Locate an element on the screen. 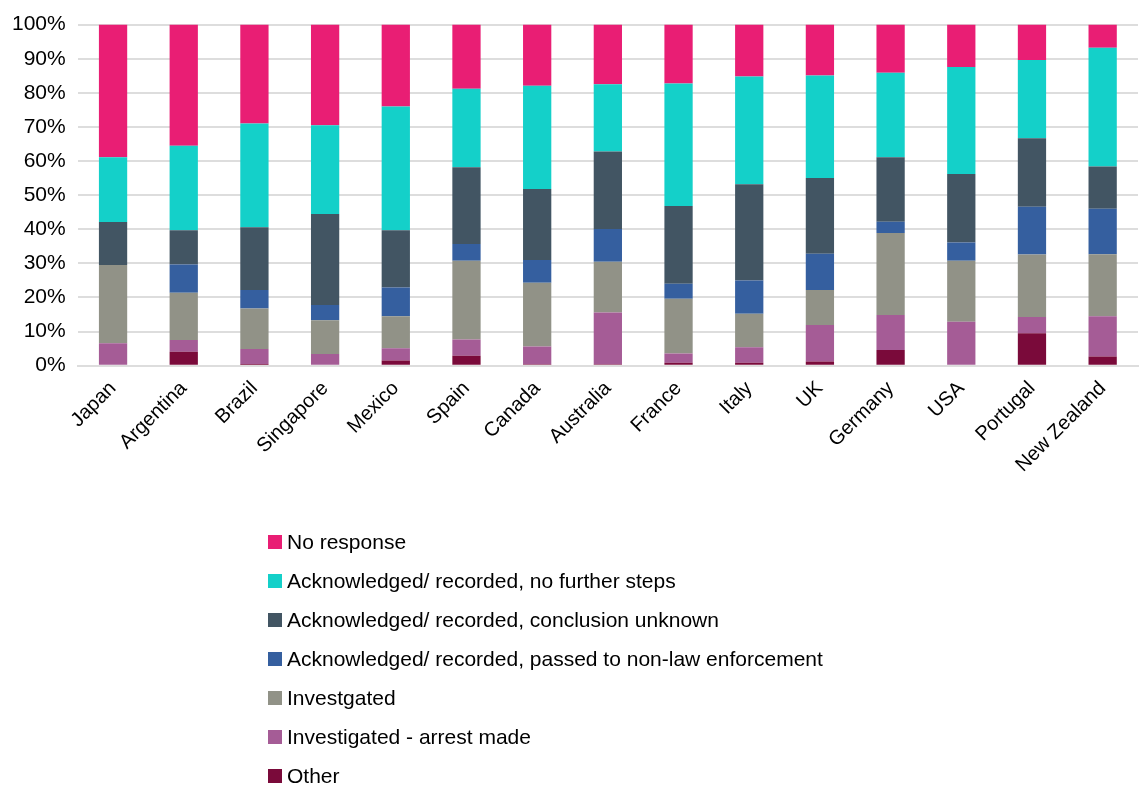  legend-label: Other is located at coordinates (313, 775).